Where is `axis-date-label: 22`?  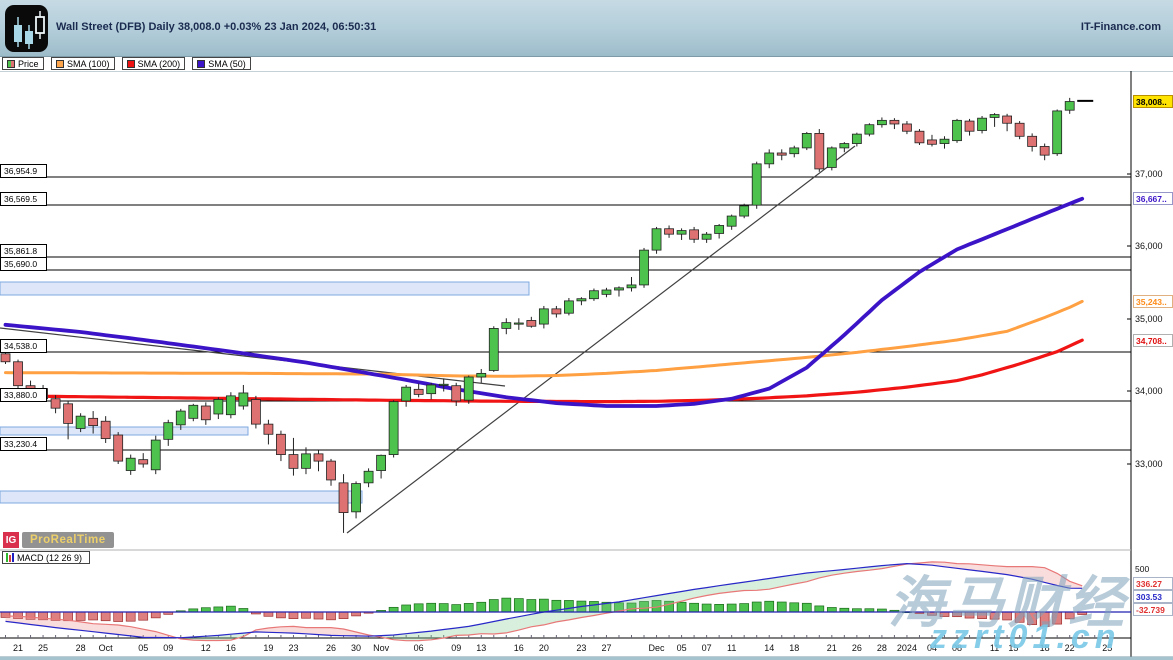
axis-date-label: 22 is located at coordinates (1069, 648).